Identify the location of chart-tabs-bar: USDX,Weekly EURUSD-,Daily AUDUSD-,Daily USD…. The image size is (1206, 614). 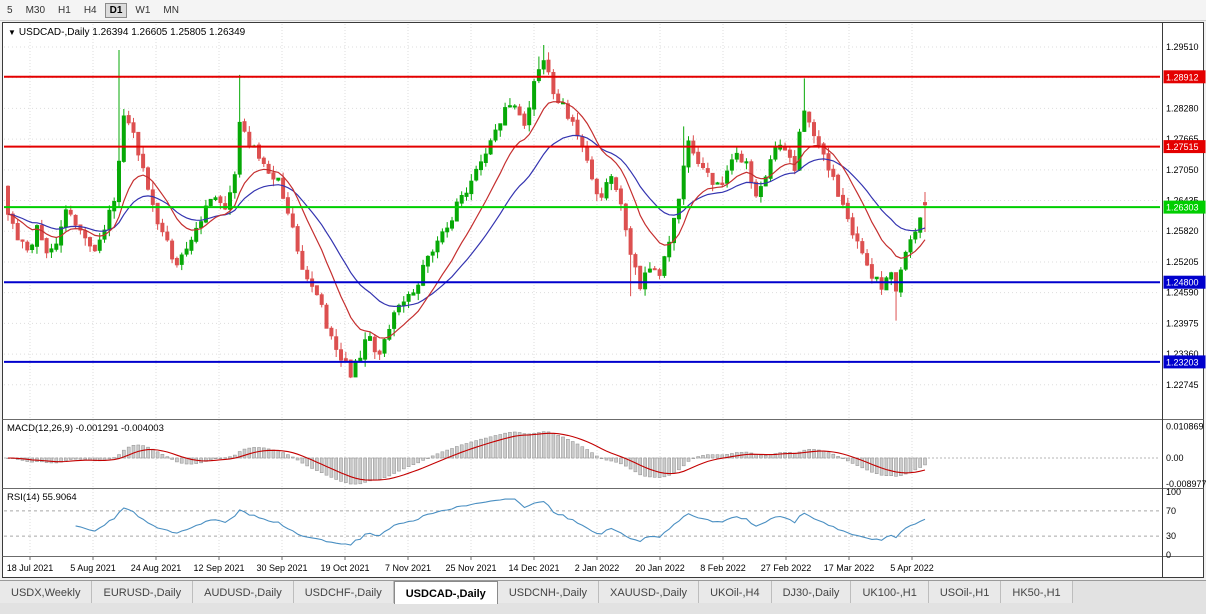
(603, 597).